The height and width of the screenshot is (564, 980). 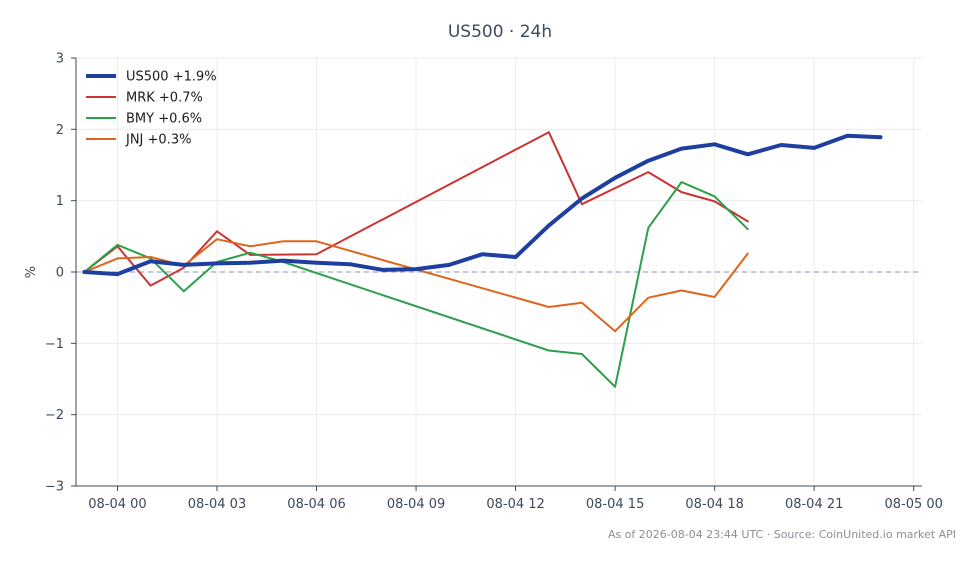 What do you see at coordinates (54, 344) in the screenshot?
I see `y-tick-label: −1` at bounding box center [54, 344].